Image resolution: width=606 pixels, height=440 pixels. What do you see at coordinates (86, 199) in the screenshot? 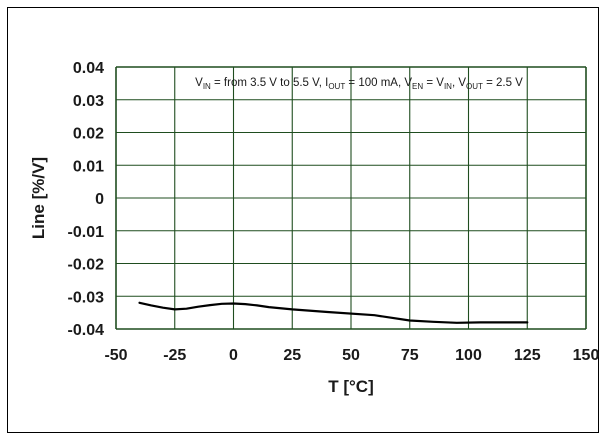
I see `y-tick-labels: 0.04 0.03 0.02 0.01 0 -0.01 -0.02 -0.03 -0.04` at bounding box center [86, 199].